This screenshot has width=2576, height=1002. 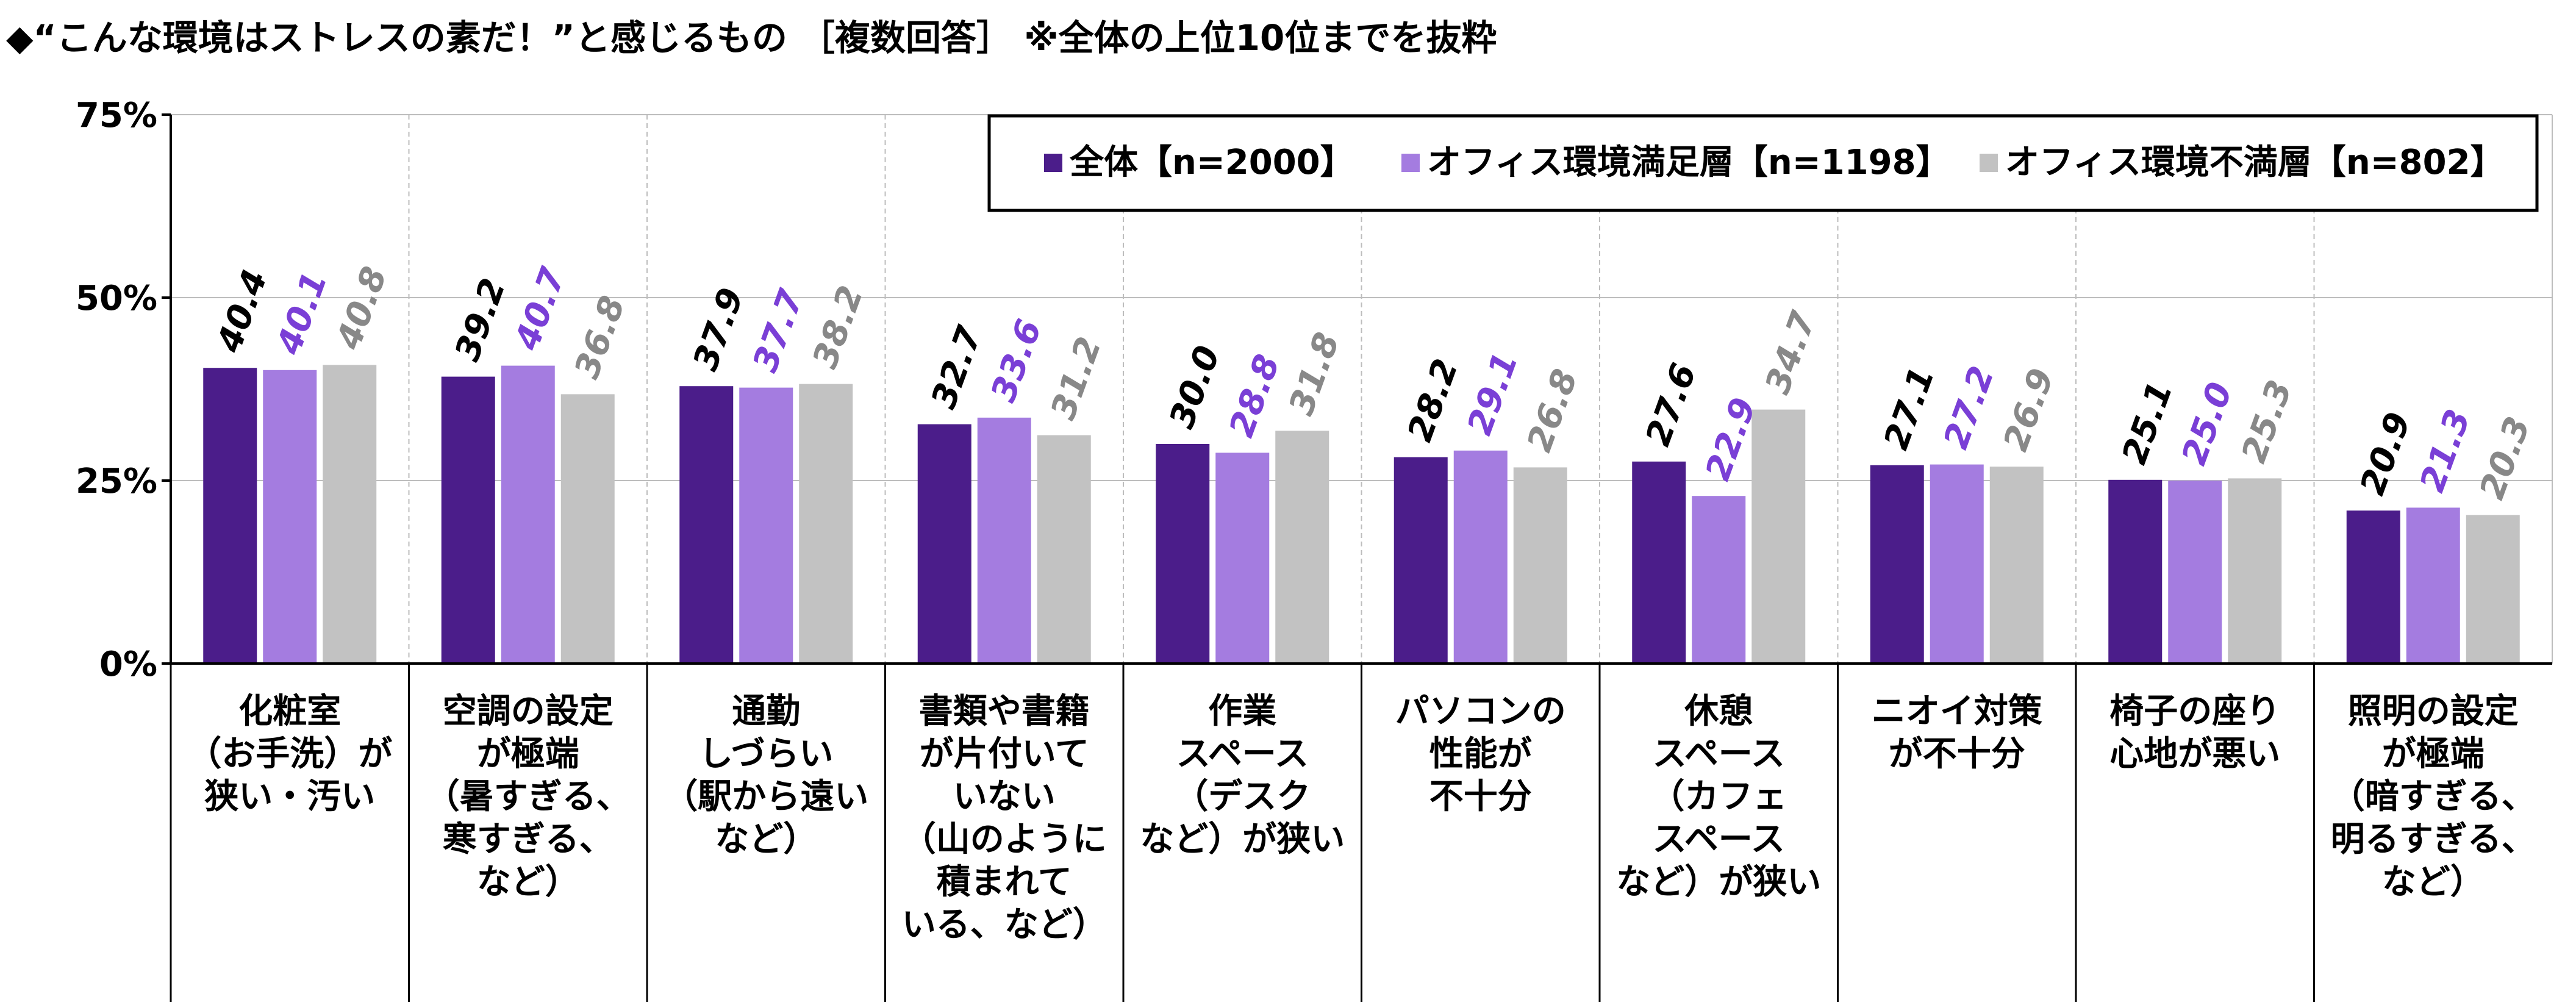 I want to click on data-label-s0-c7: 27.1, so click(x=1909, y=408).